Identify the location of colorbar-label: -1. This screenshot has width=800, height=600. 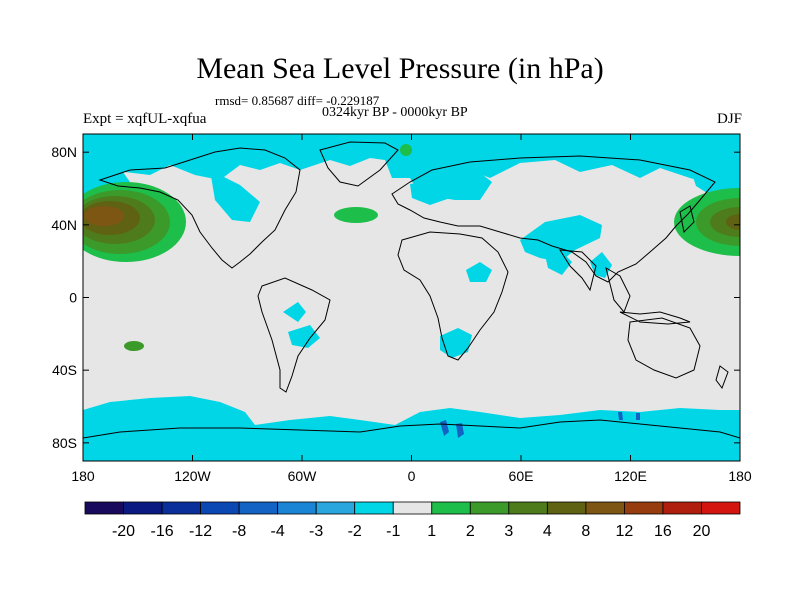
(393, 531).